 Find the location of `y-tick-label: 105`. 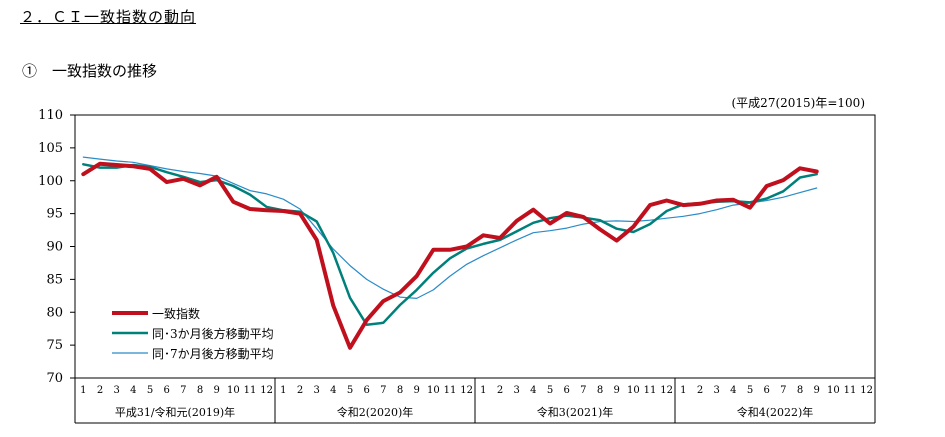

y-tick-label: 105 is located at coordinates (50, 148).